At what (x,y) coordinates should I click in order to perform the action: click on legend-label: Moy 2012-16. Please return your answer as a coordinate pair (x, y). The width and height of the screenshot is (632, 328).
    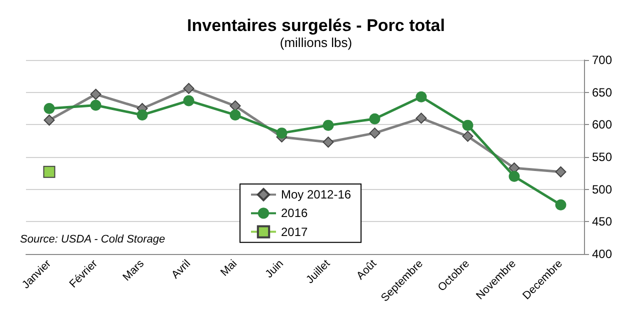
    Looking at the image, I should click on (316, 195).